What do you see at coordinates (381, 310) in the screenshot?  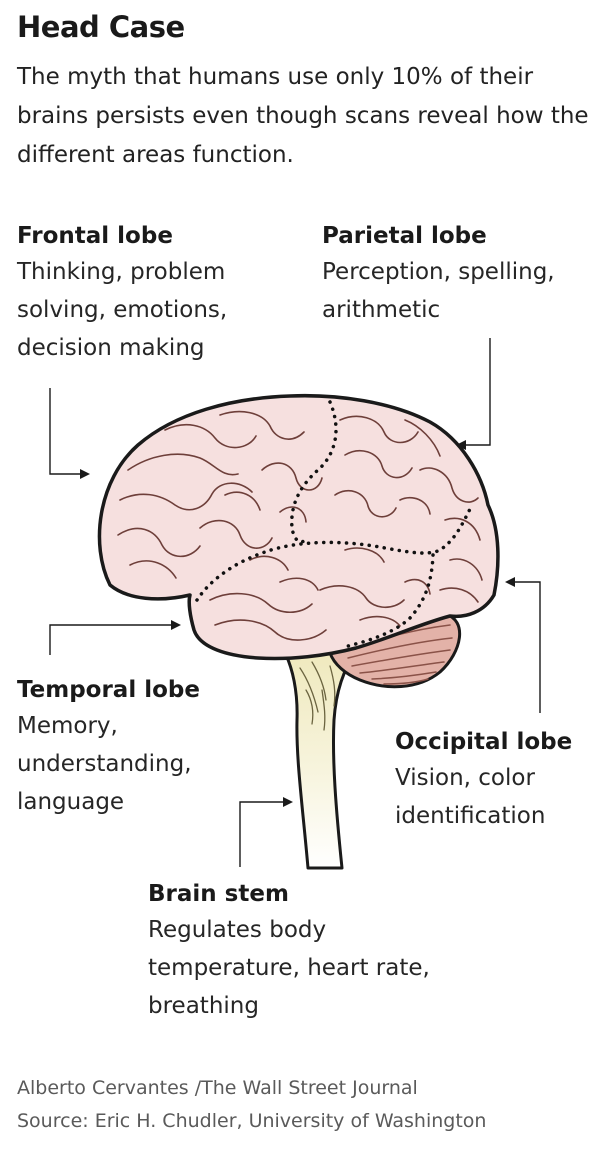 I see `parietal-lobe-desc-line-2: arithmetic` at bounding box center [381, 310].